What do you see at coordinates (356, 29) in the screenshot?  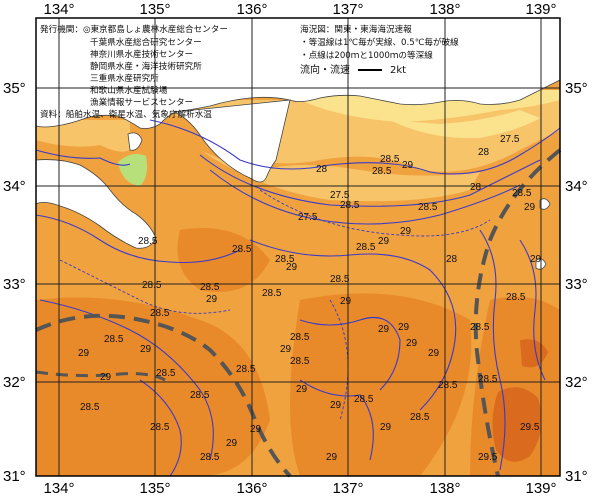 I see `legend-title: 海況図：関東・東海海況速報` at bounding box center [356, 29].